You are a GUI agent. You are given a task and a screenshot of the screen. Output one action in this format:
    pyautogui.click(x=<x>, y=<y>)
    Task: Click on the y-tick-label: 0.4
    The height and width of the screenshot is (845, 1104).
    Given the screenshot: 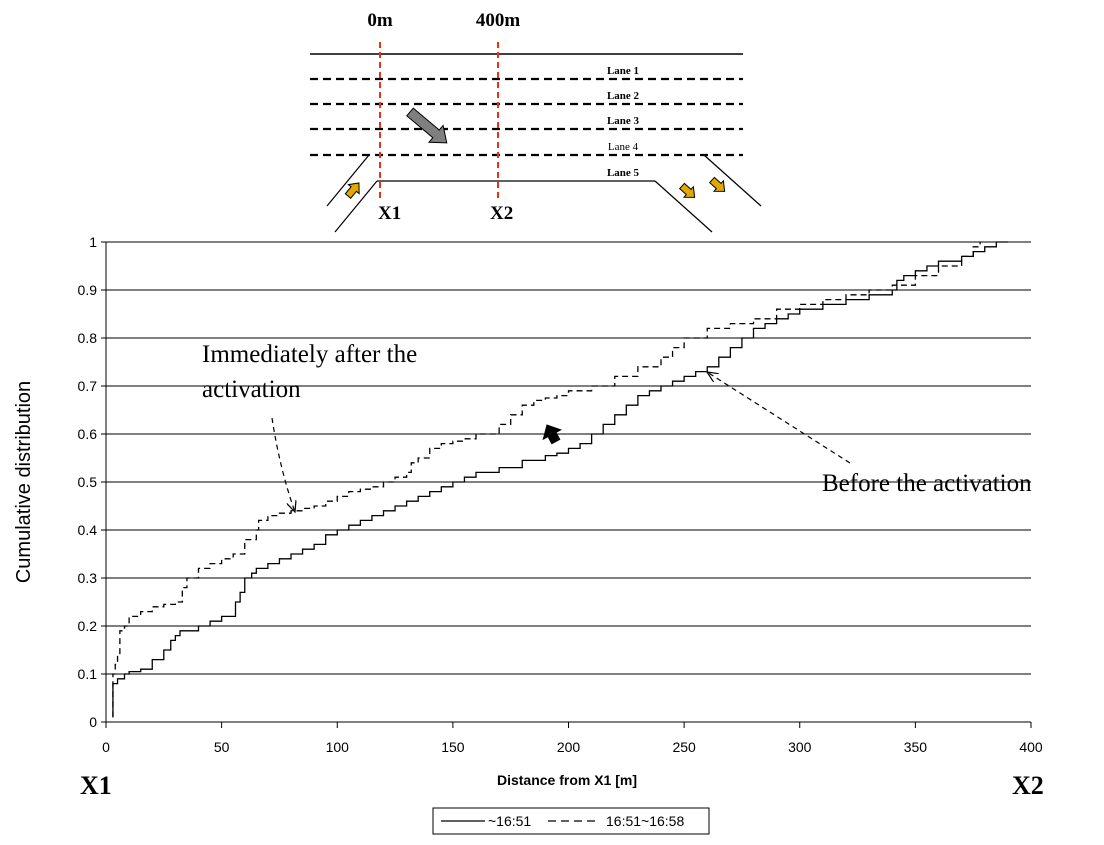 What is the action you would take?
    pyautogui.click(x=88, y=530)
    